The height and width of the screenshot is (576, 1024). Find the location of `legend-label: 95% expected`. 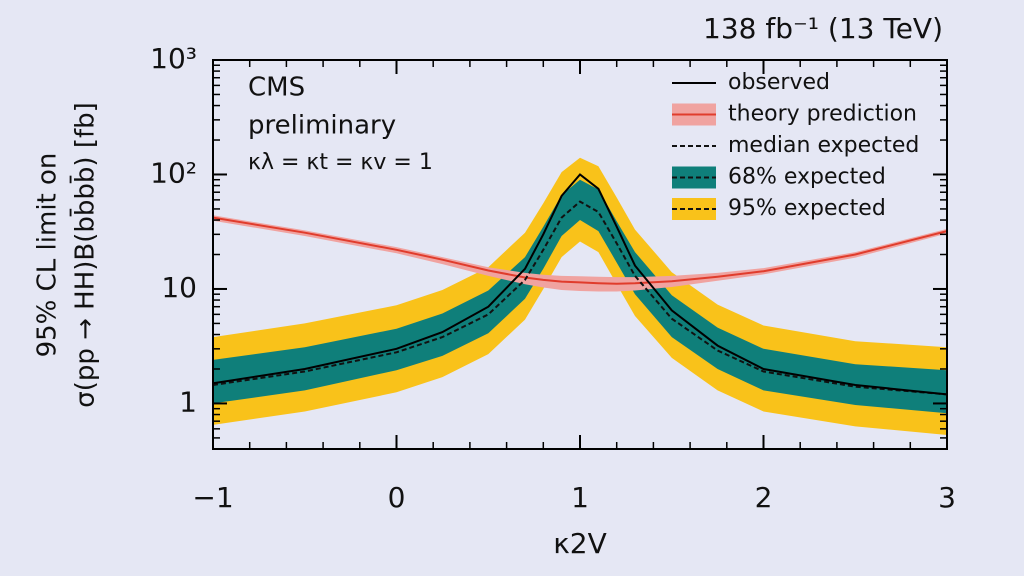

legend-label: 95% expected is located at coordinates (807, 208).